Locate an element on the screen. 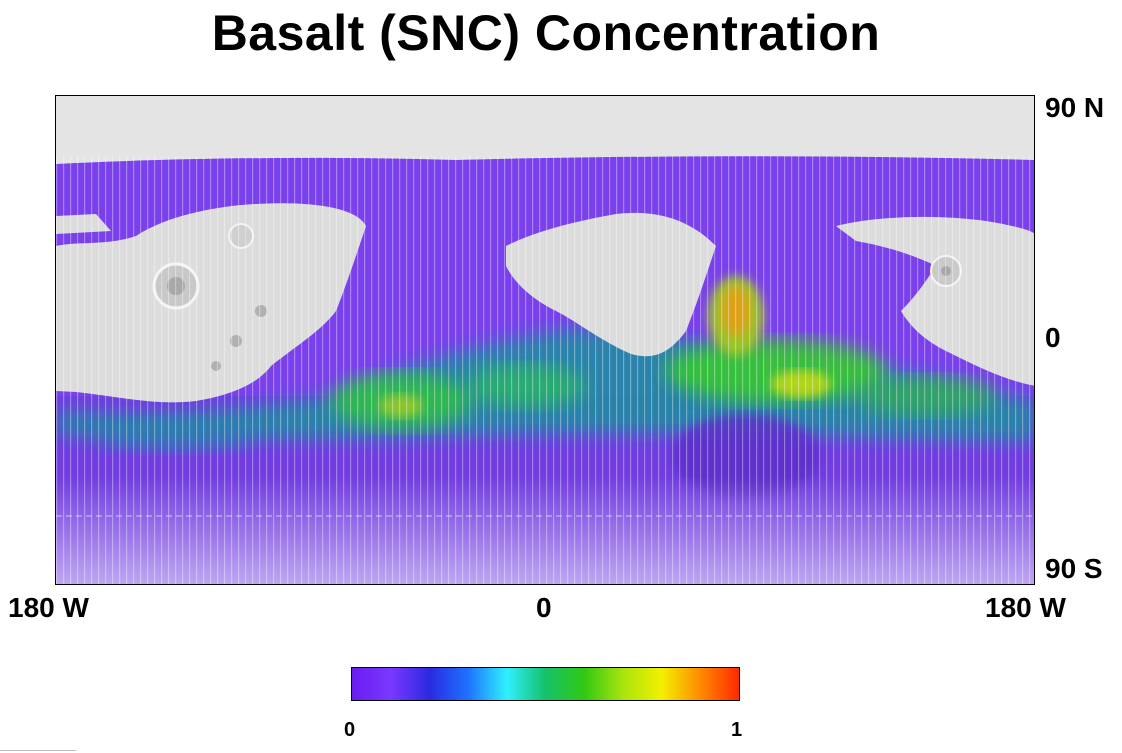 This screenshot has height=753, width=1122. corner-divider is located at coordinates (38, 750).